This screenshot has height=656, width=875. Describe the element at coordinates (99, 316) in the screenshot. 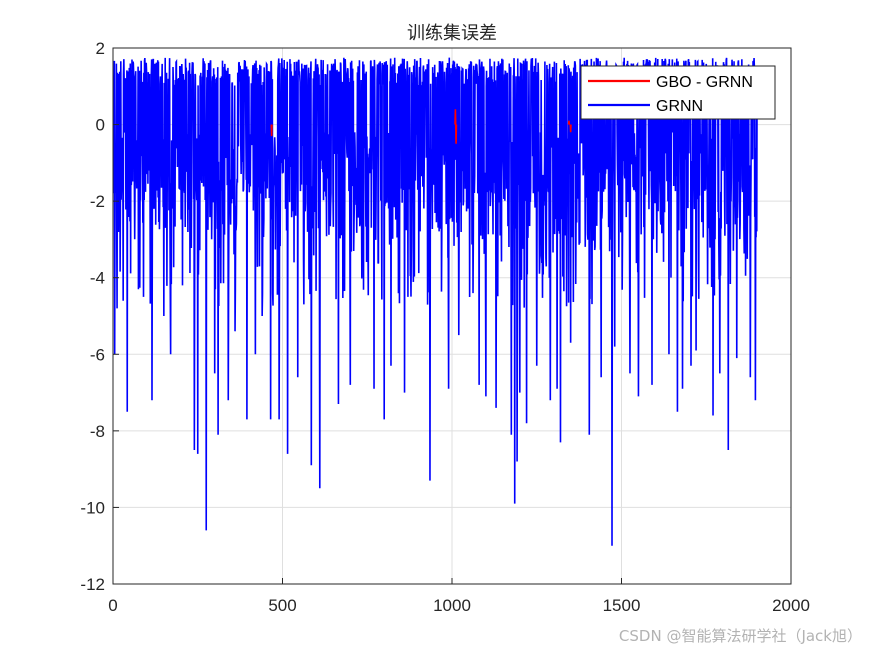

I see `y-axis: 2 0 -2 -4 -6 -8 -10 -12` at that location.